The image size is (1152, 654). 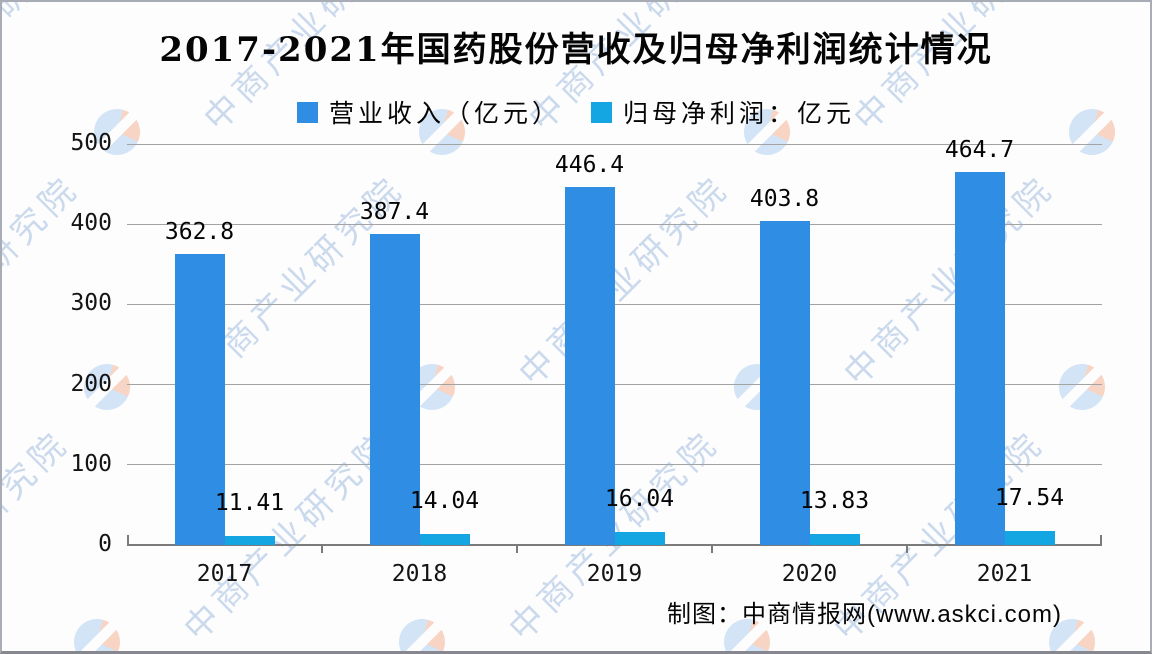 I want to click on bar-revenue-2020, so click(x=784, y=383).